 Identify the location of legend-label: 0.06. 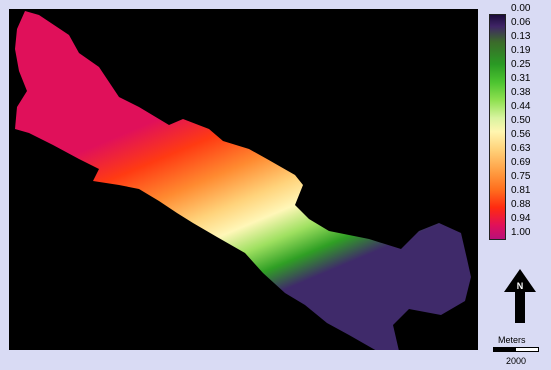
(521, 22).